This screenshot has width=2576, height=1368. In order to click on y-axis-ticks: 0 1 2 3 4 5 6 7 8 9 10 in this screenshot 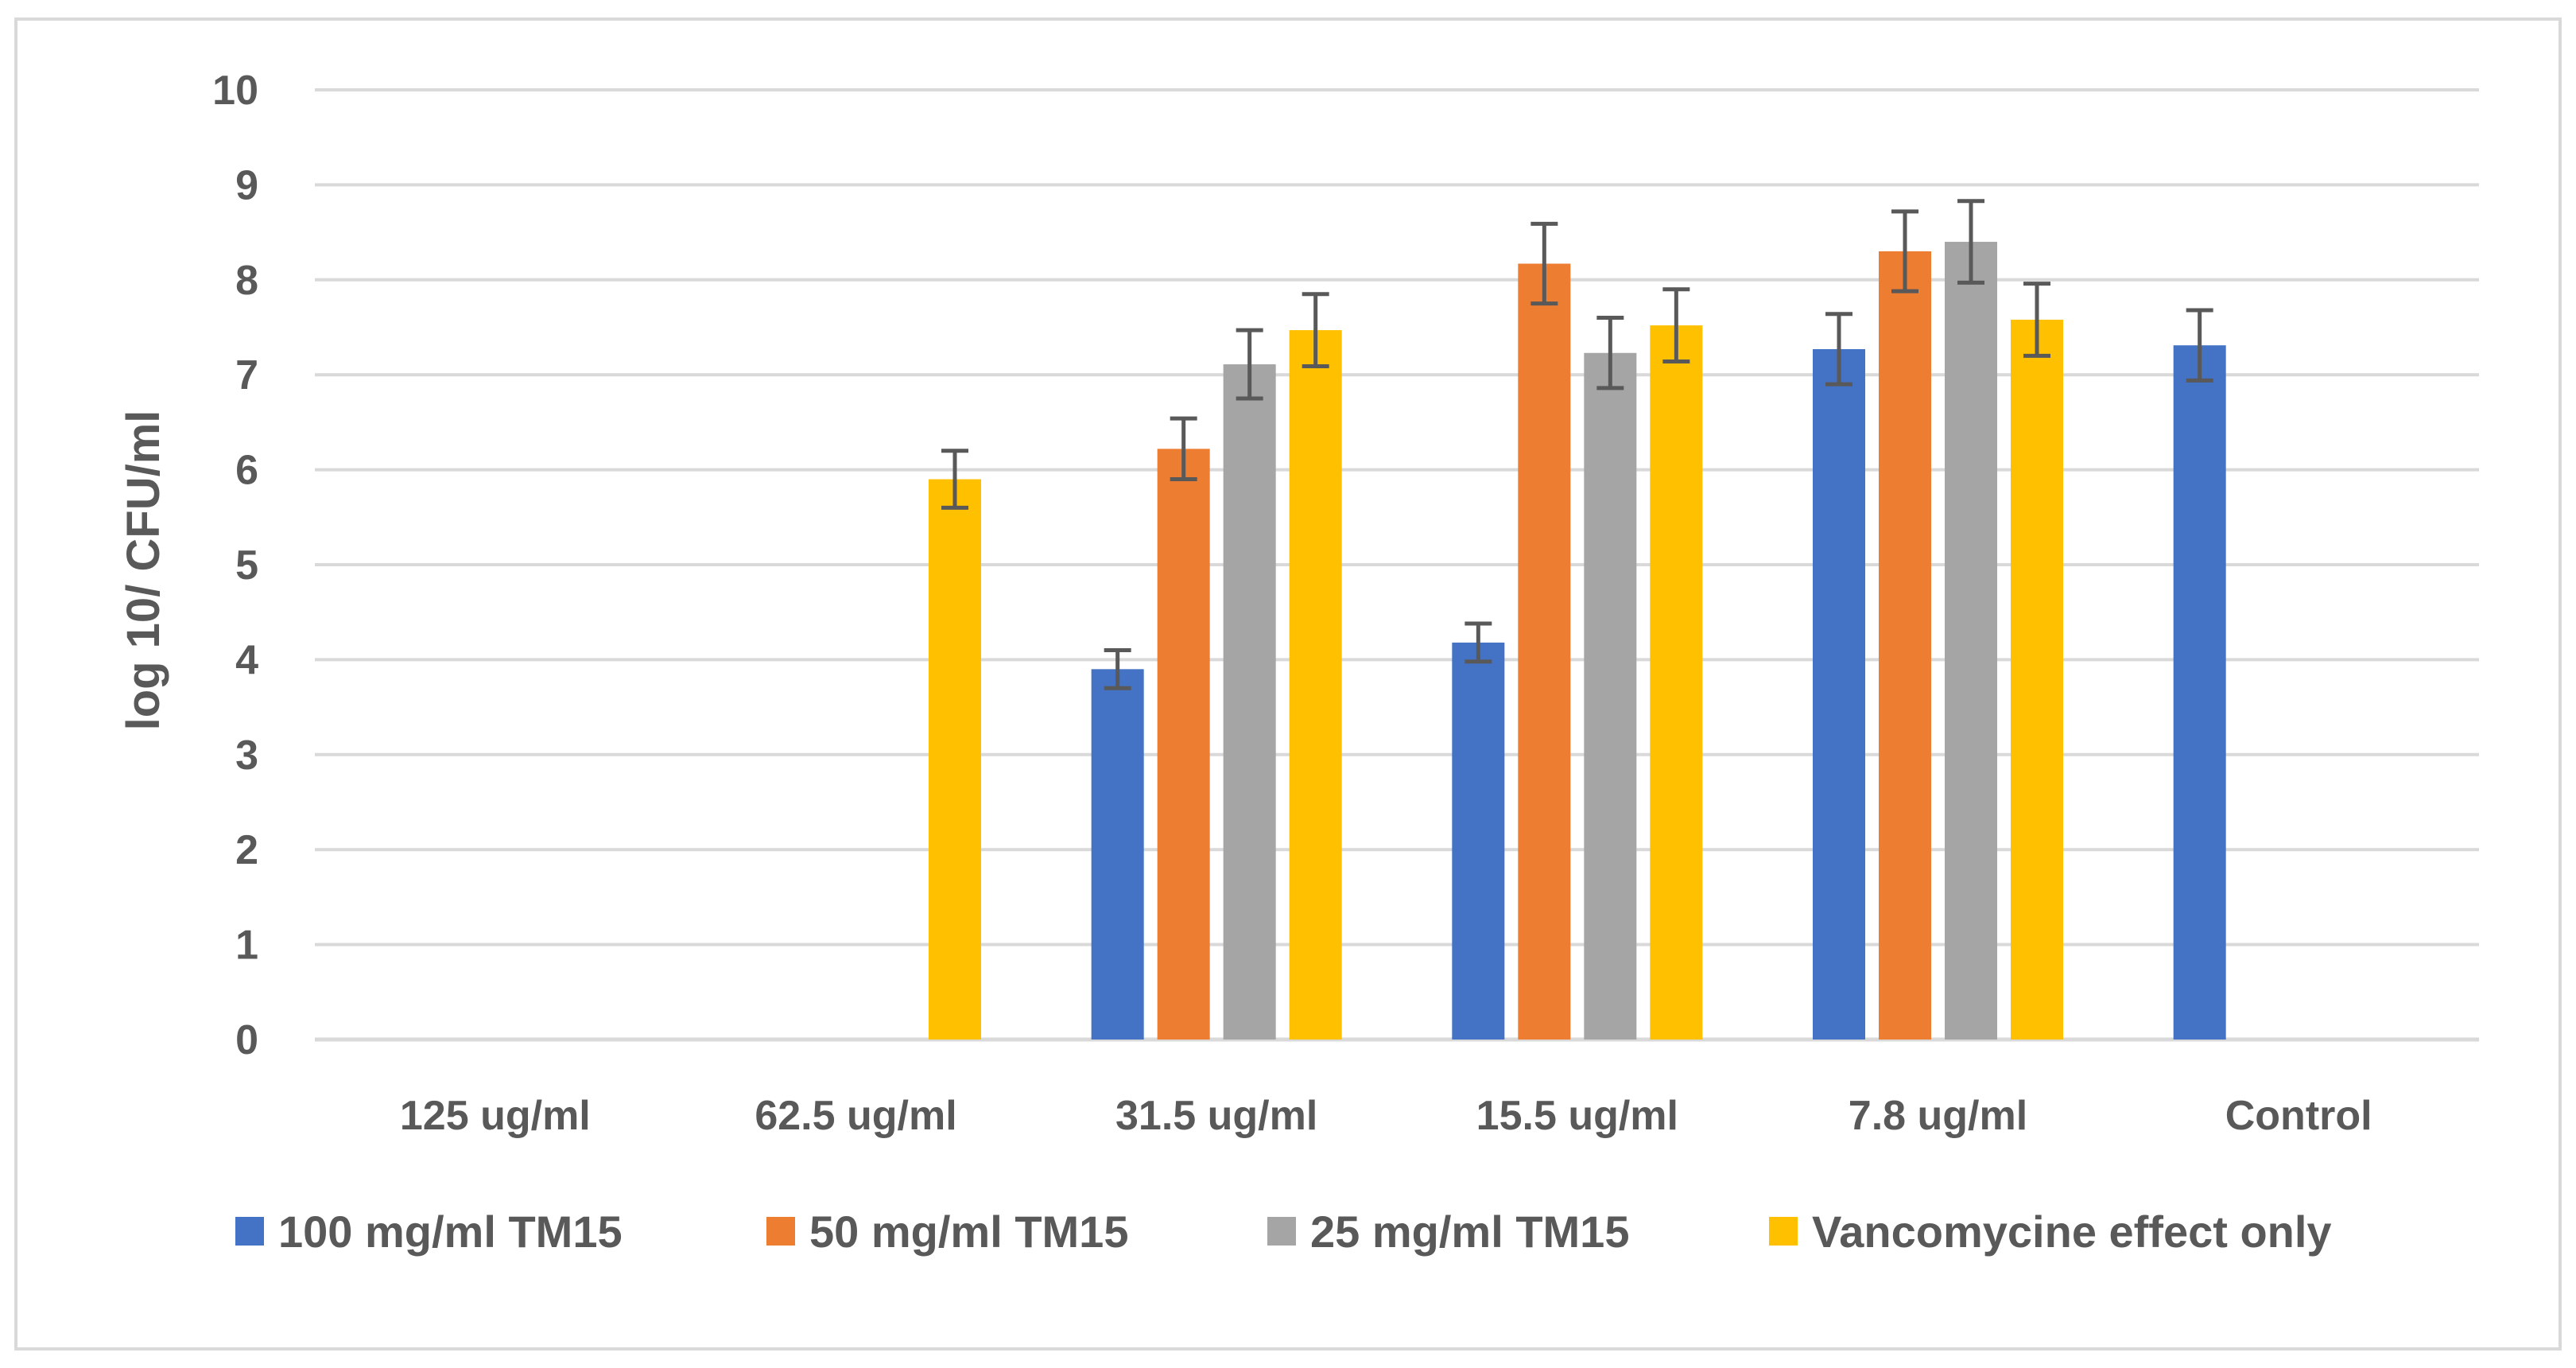, I will do `click(235, 565)`.